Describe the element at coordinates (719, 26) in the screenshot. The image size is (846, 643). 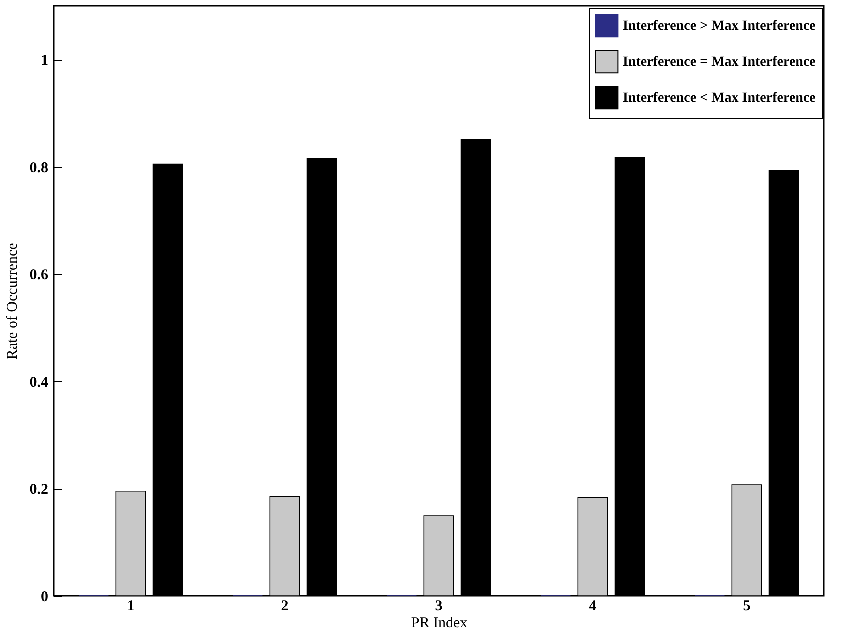
I see `legend-label: Interference > Max Interference` at that location.